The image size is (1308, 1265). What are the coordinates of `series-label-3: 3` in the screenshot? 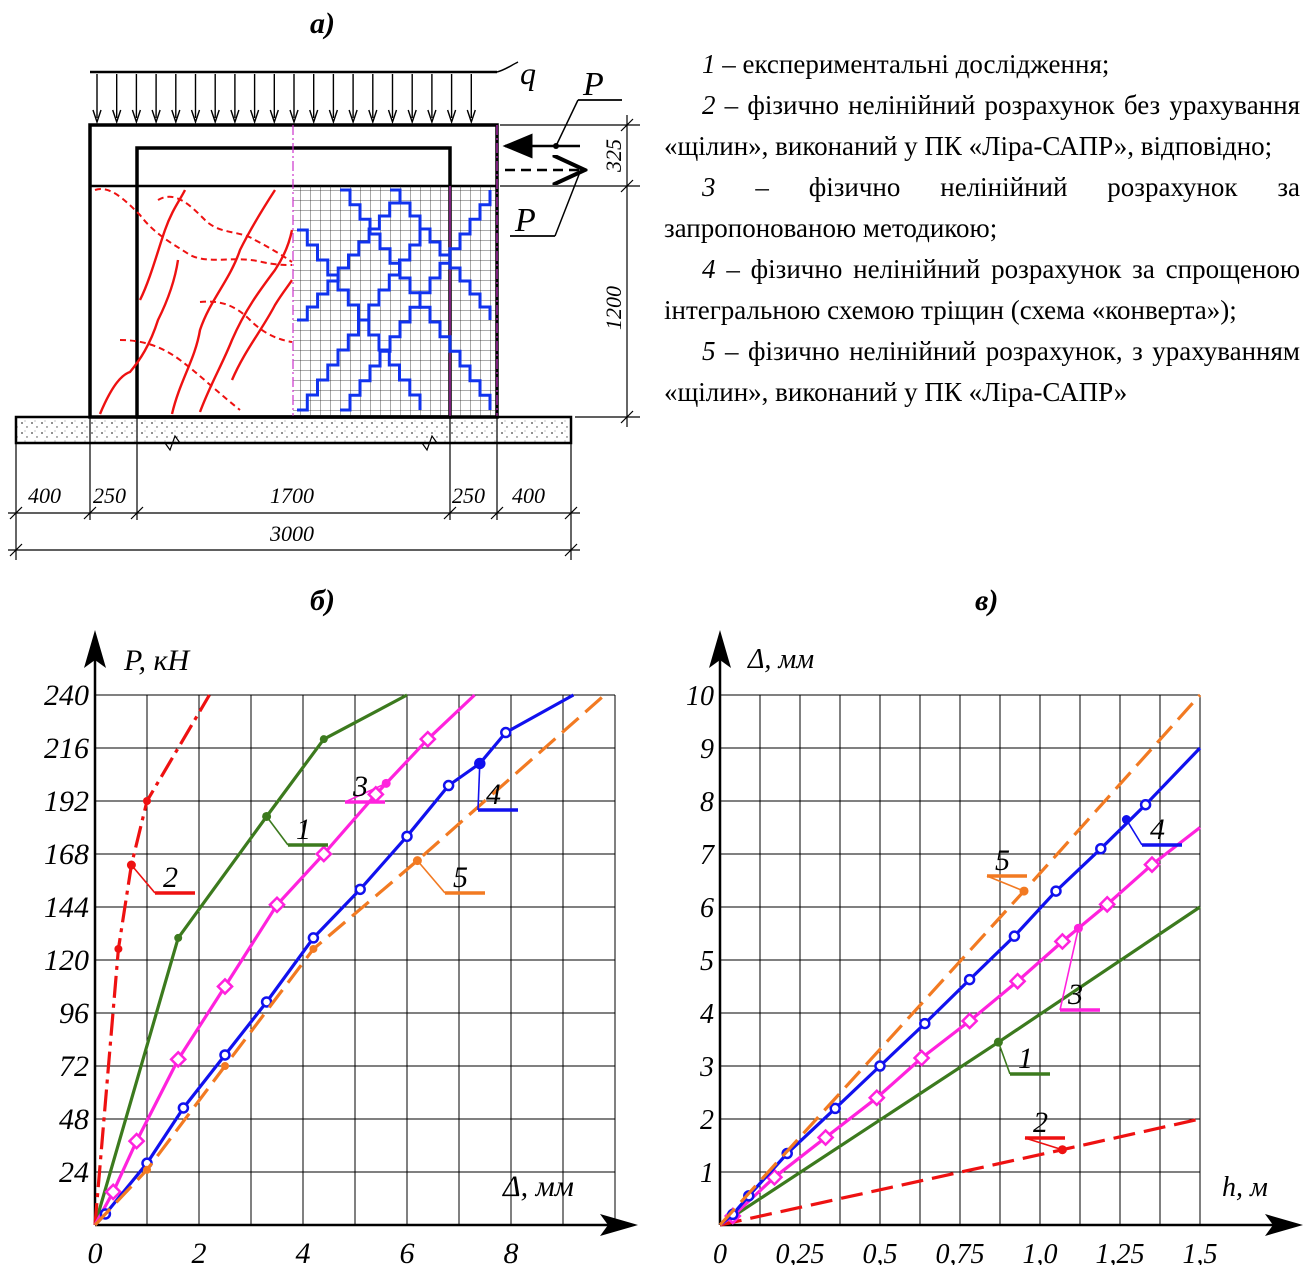 It's located at (360, 786).